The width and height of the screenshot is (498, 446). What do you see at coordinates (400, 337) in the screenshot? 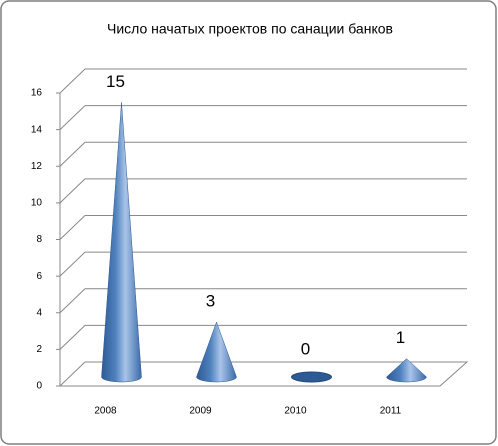
I see `data-label: 1` at bounding box center [400, 337].